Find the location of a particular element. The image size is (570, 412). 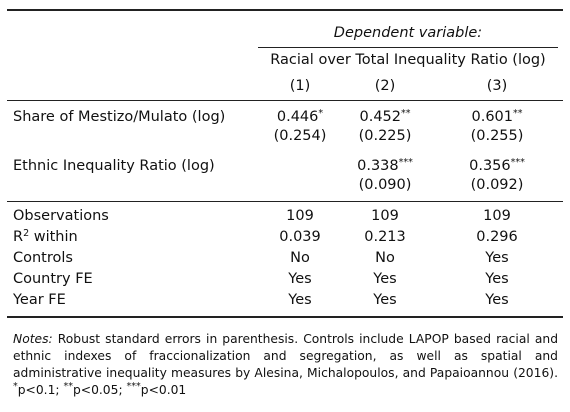

stat-obs-c2: 109 is located at coordinates (385, 216).